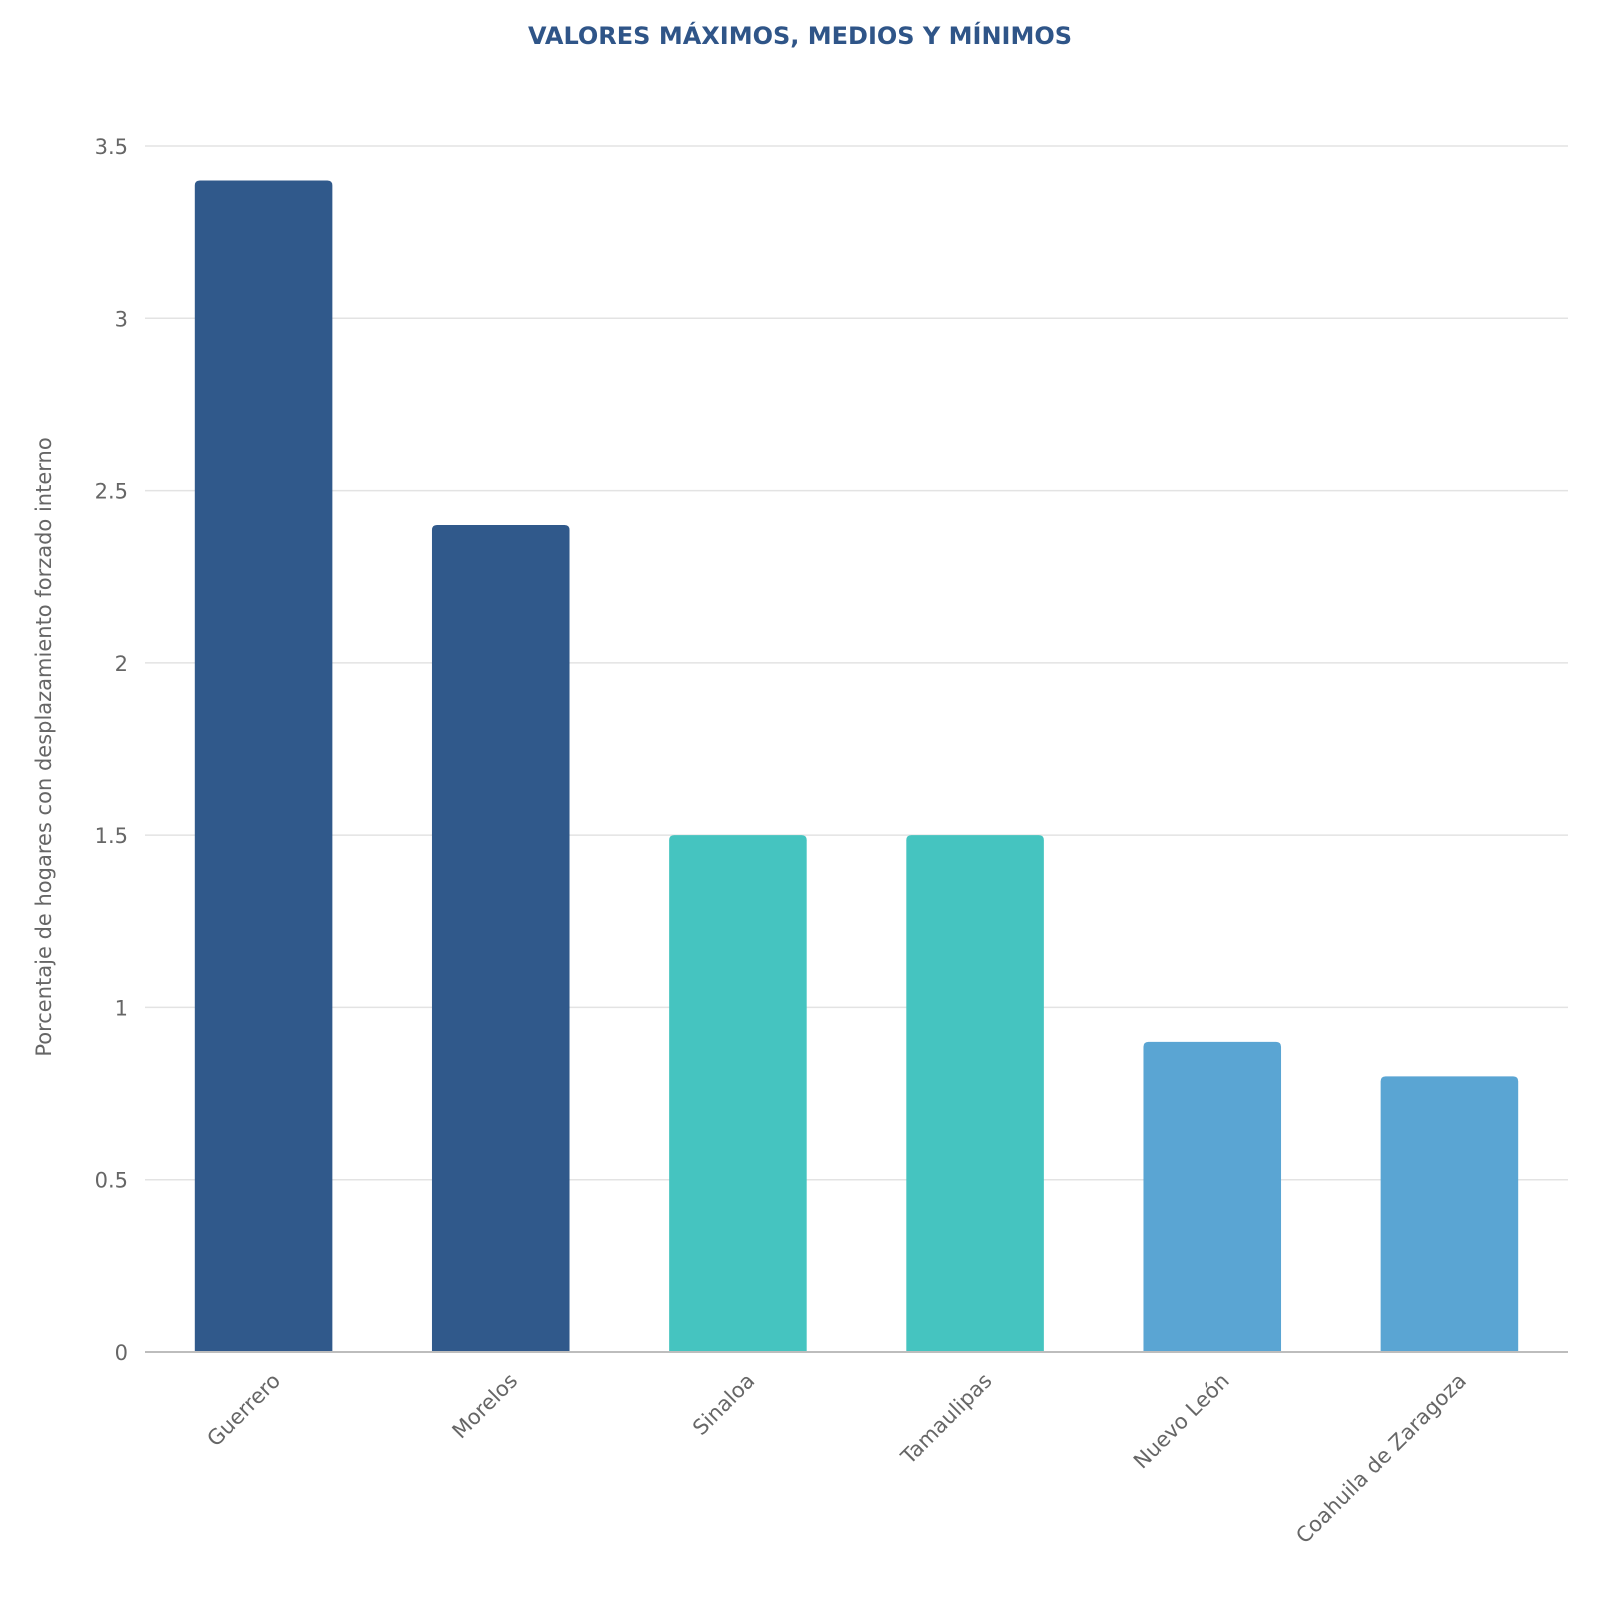  Describe the element at coordinates (111, 750) in the screenshot. I see `y-axis-ticks: 0 0.5 1 1.5 2 2.5 3 3.5` at that location.